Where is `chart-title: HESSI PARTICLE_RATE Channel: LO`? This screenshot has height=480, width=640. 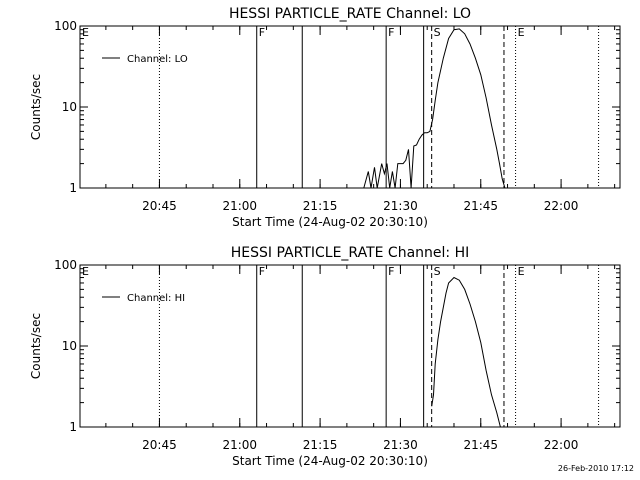
chart-title: HESSI PARTICLE_RATE Channel: LO is located at coordinates (350, 14).